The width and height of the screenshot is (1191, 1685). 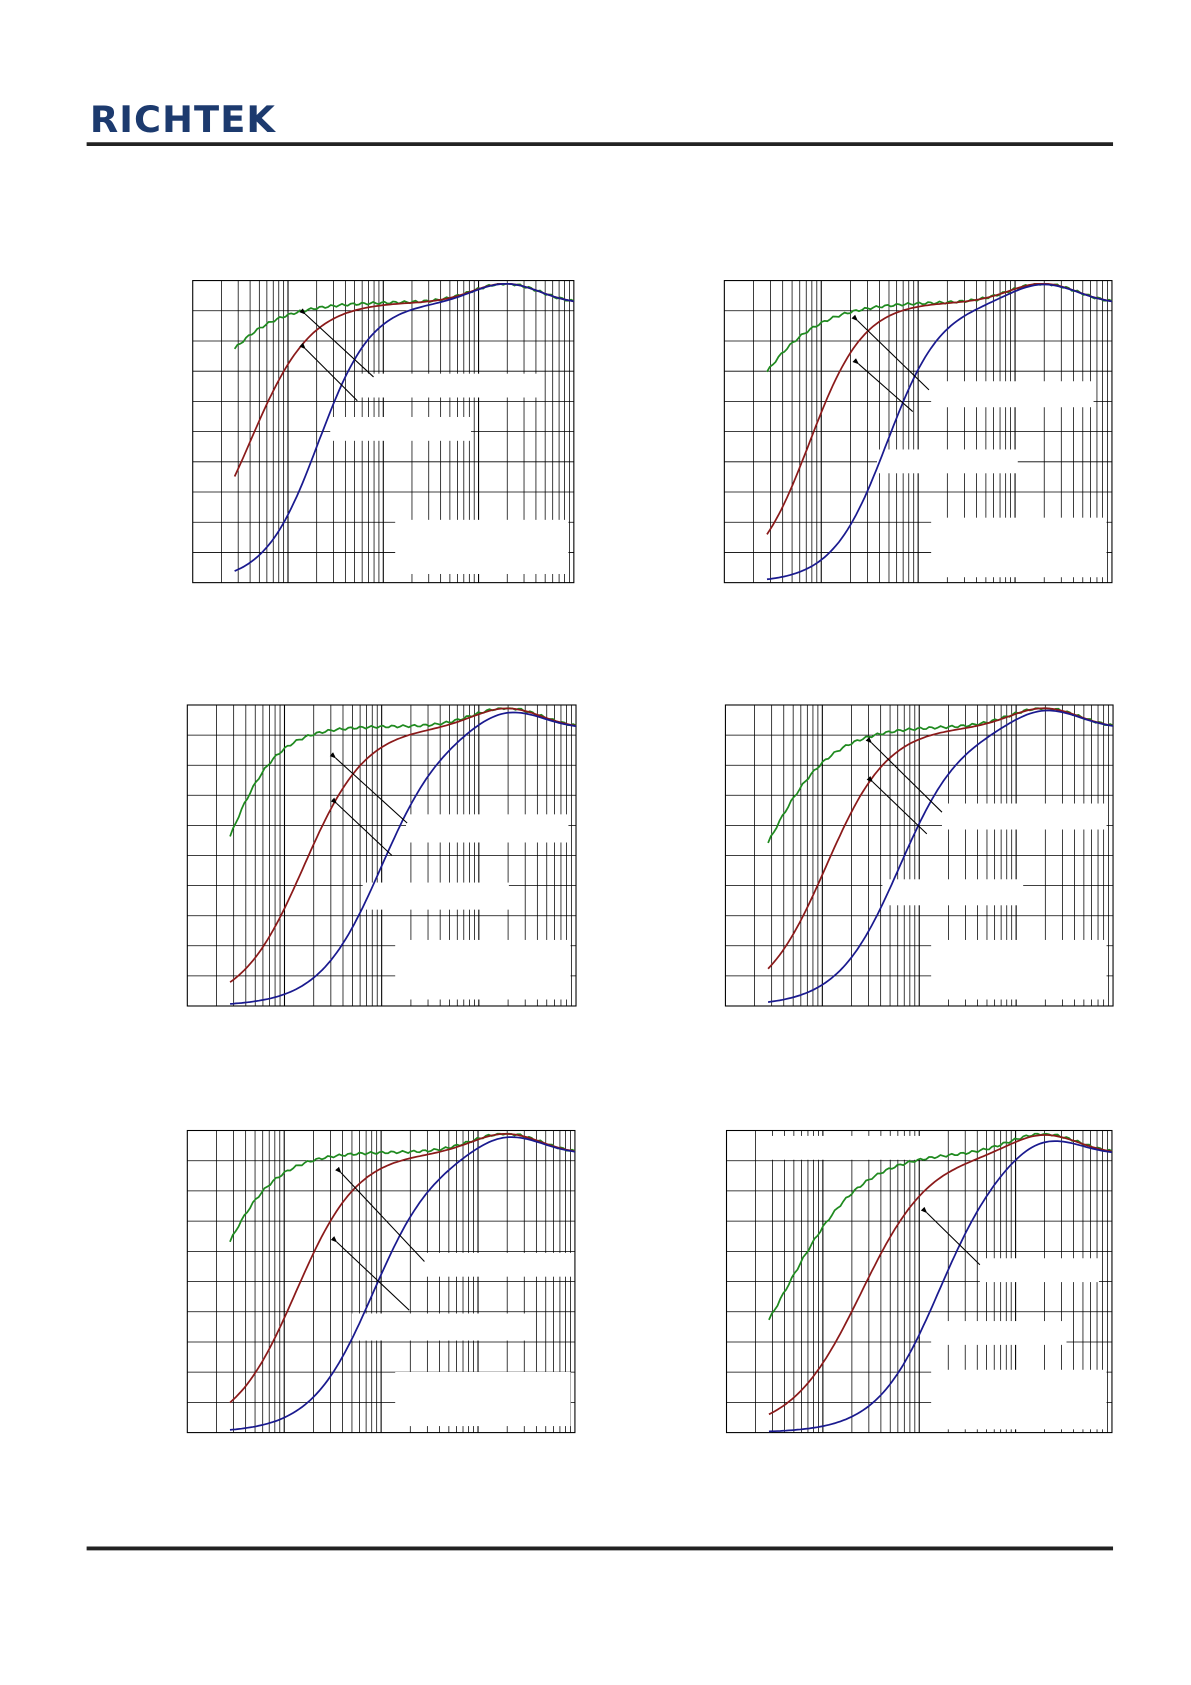 I want to click on logo: RICHTEK, so click(x=183, y=119).